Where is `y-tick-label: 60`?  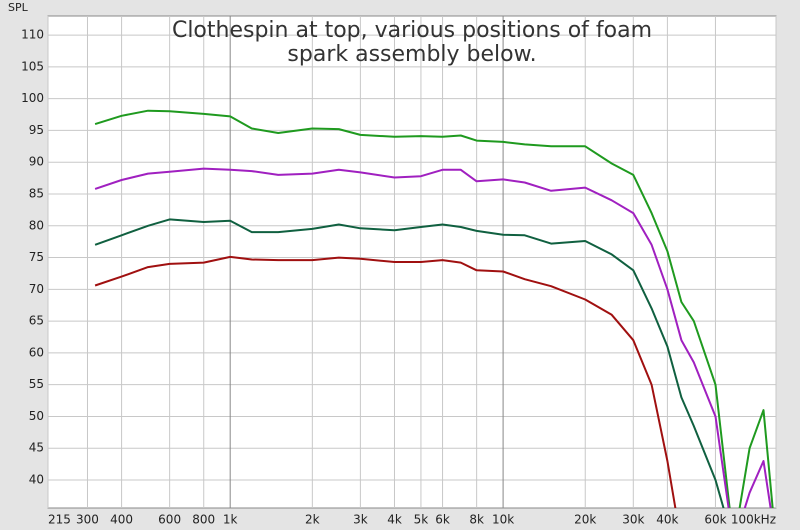
y-tick-label: 60 is located at coordinates (36, 352).